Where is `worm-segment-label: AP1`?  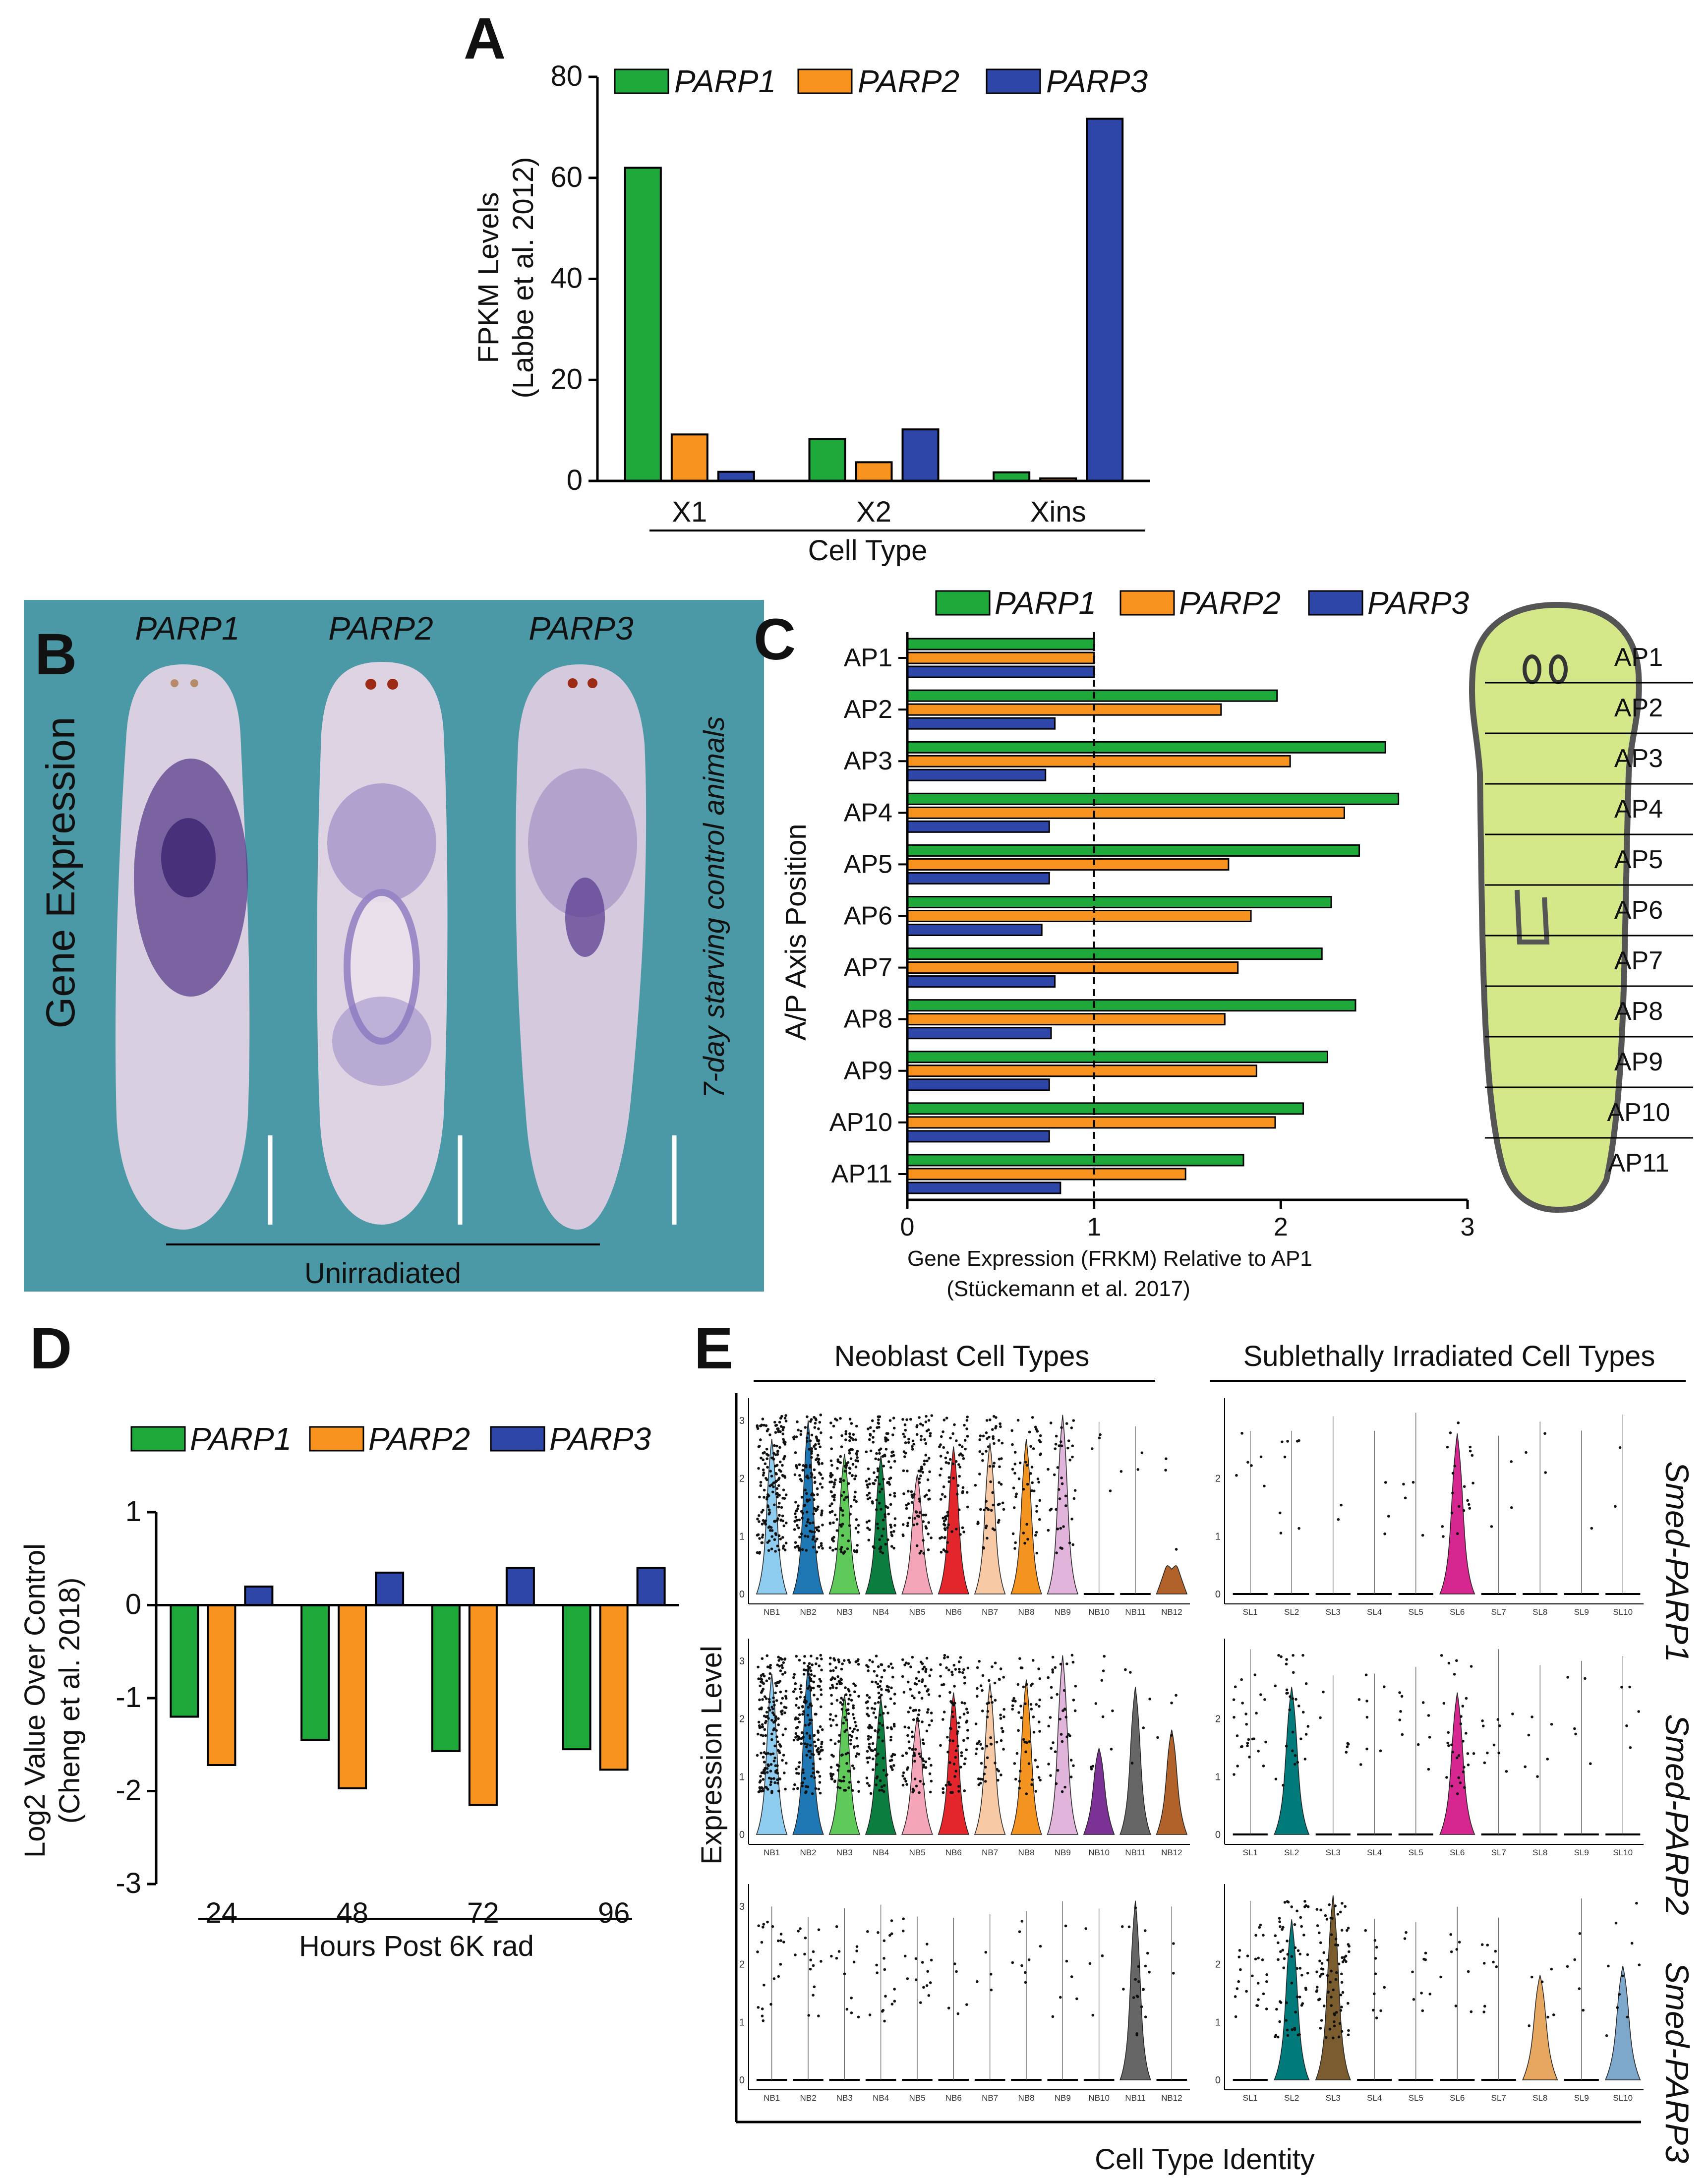 worm-segment-label: AP1 is located at coordinates (1638, 657).